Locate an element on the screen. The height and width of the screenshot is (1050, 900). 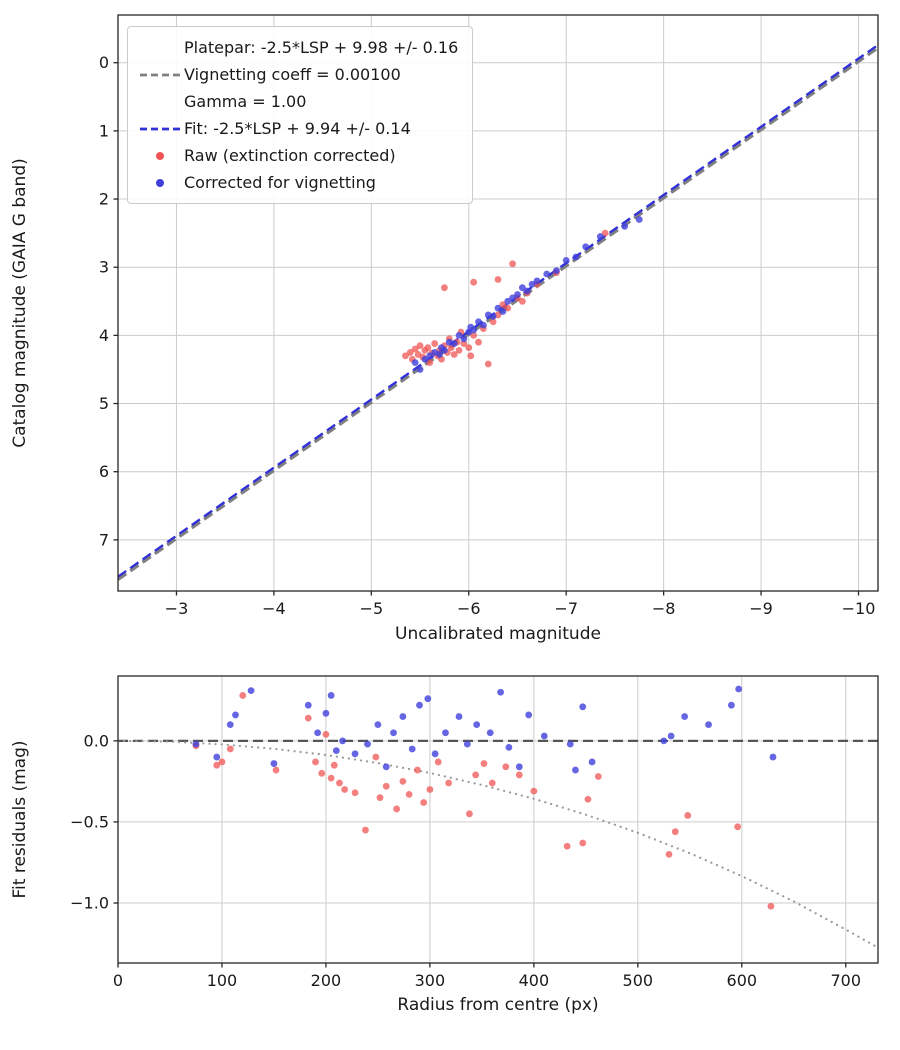
blue-dashed-line-icon is located at coordinates (160, 129).